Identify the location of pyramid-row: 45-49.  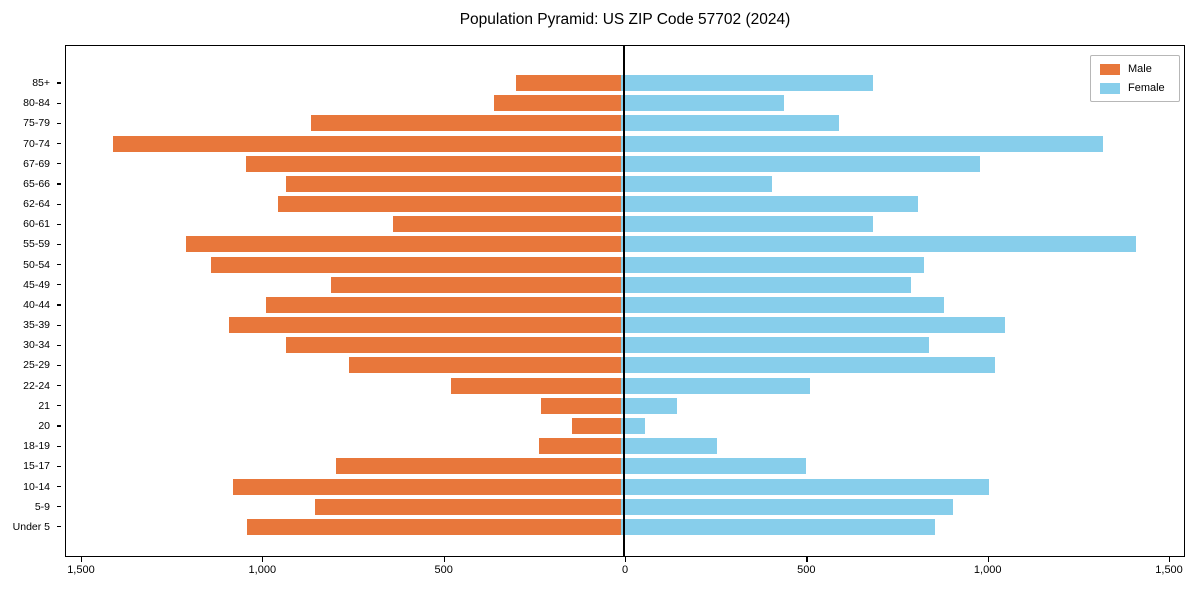
(592, 285).